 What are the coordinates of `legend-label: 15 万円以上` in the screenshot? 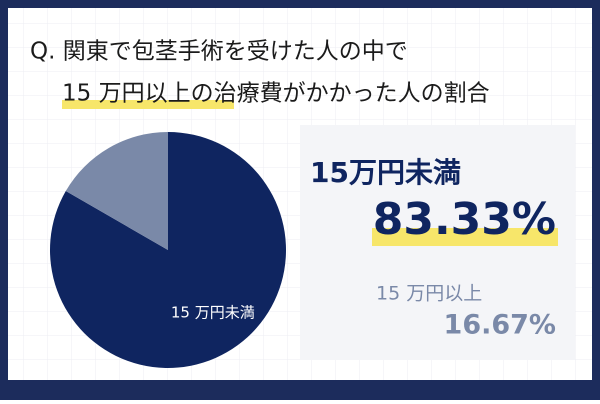 It's located at (429, 294).